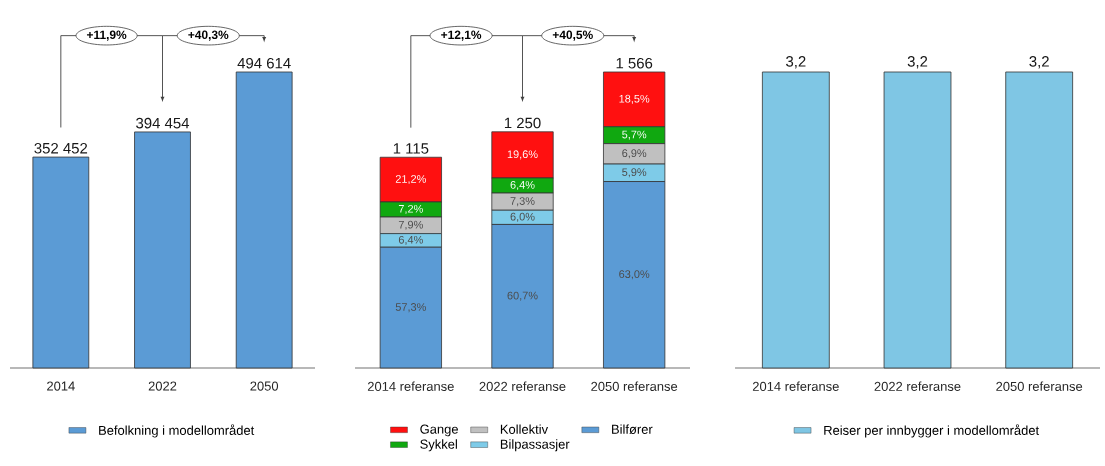 Image resolution: width=1105 pixels, height=466 pixels. Describe the element at coordinates (439, 430) in the screenshot. I see `legend-label: Gange` at that location.